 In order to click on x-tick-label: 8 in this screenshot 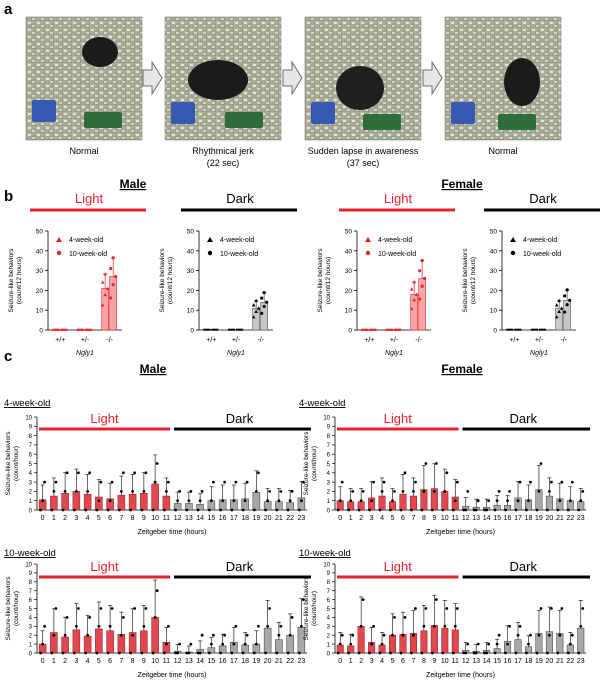, I will do `click(424, 518)`.